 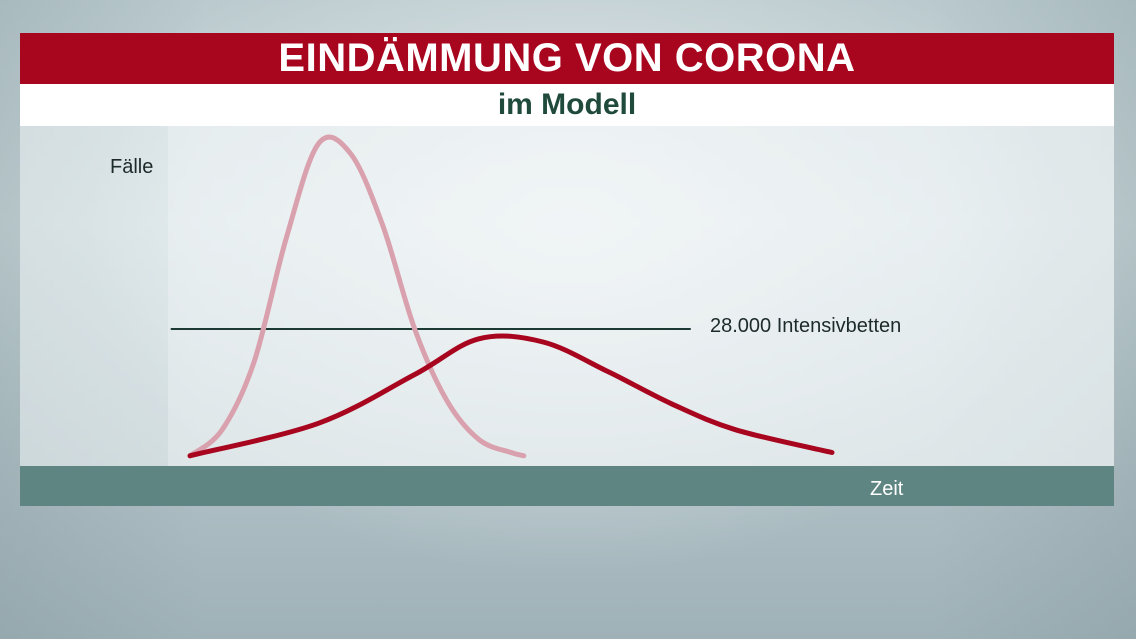 I want to click on chart-subtitle: im Modell, so click(x=567, y=105).